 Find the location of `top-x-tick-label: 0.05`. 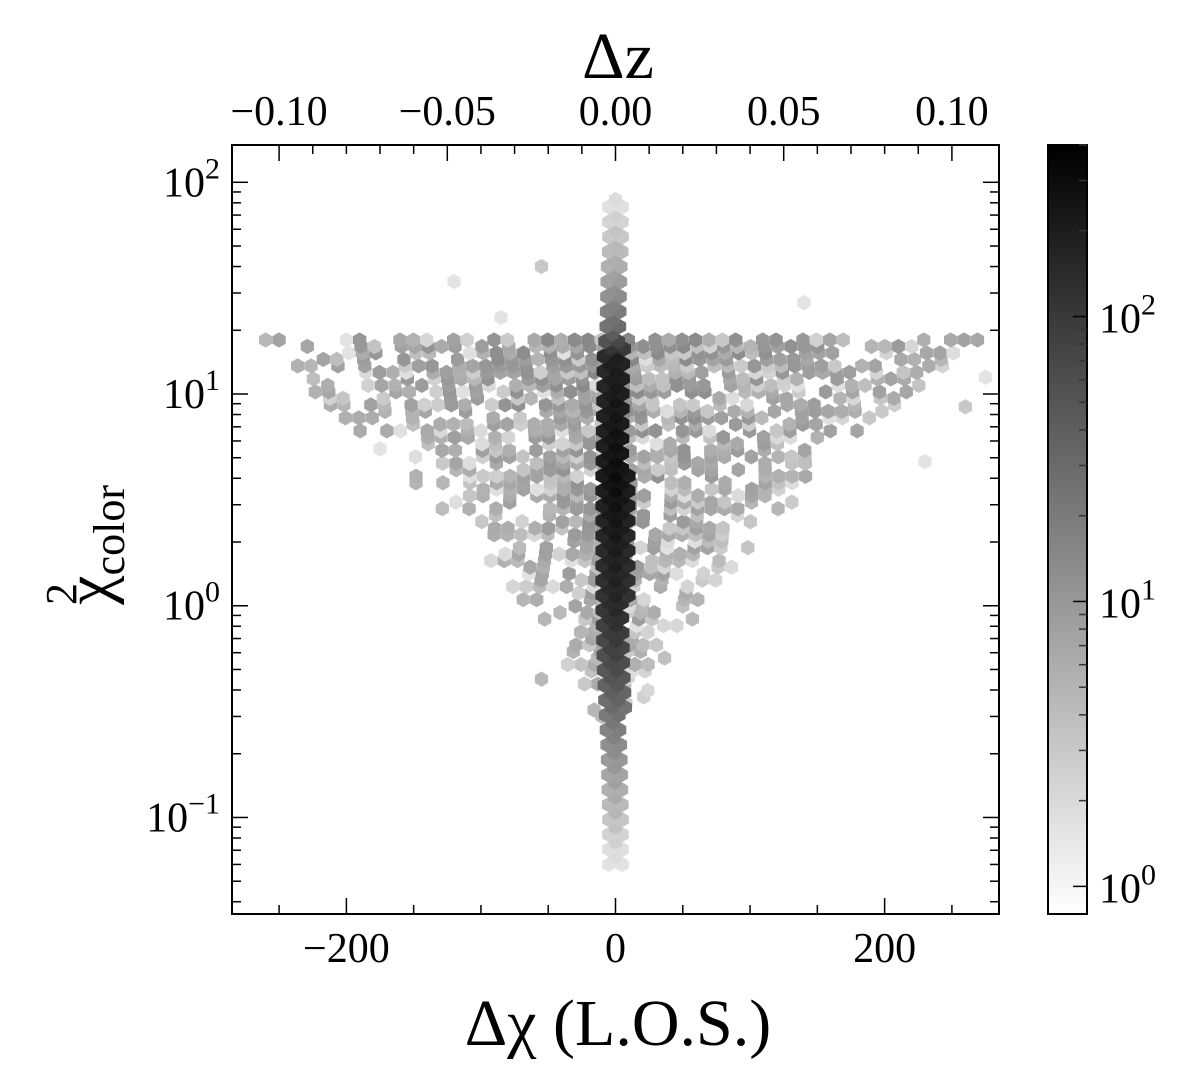

top-x-tick-label: 0.05 is located at coordinates (784, 112).